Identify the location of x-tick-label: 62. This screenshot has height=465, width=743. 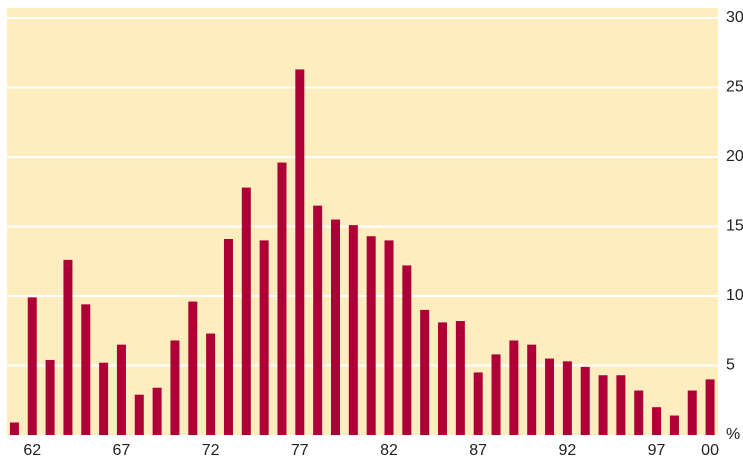
(32, 450).